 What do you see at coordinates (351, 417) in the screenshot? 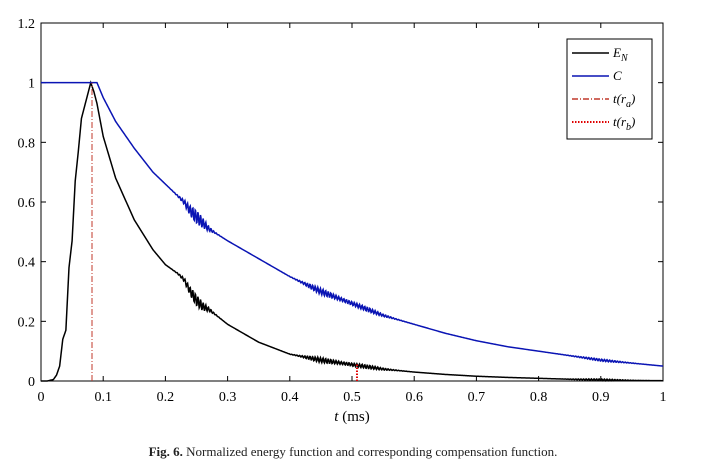
I see `x-axis-label: t (ms)` at bounding box center [351, 417].